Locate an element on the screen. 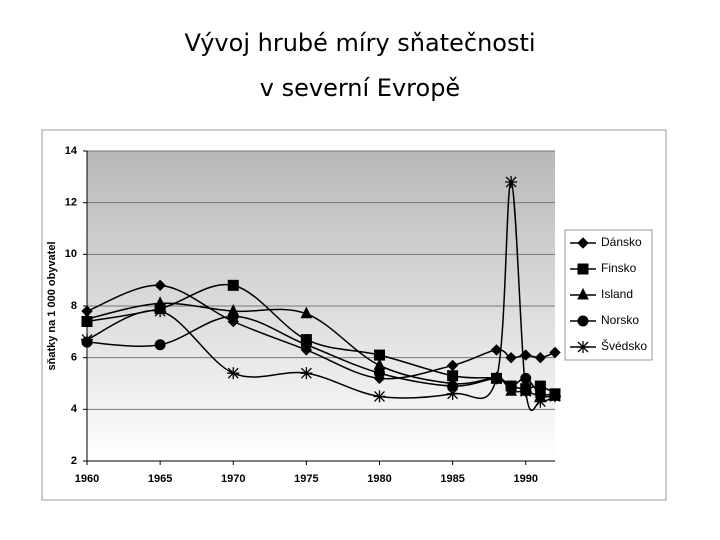 The image size is (720, 540). x-tick-label: 1960 is located at coordinates (87, 479).